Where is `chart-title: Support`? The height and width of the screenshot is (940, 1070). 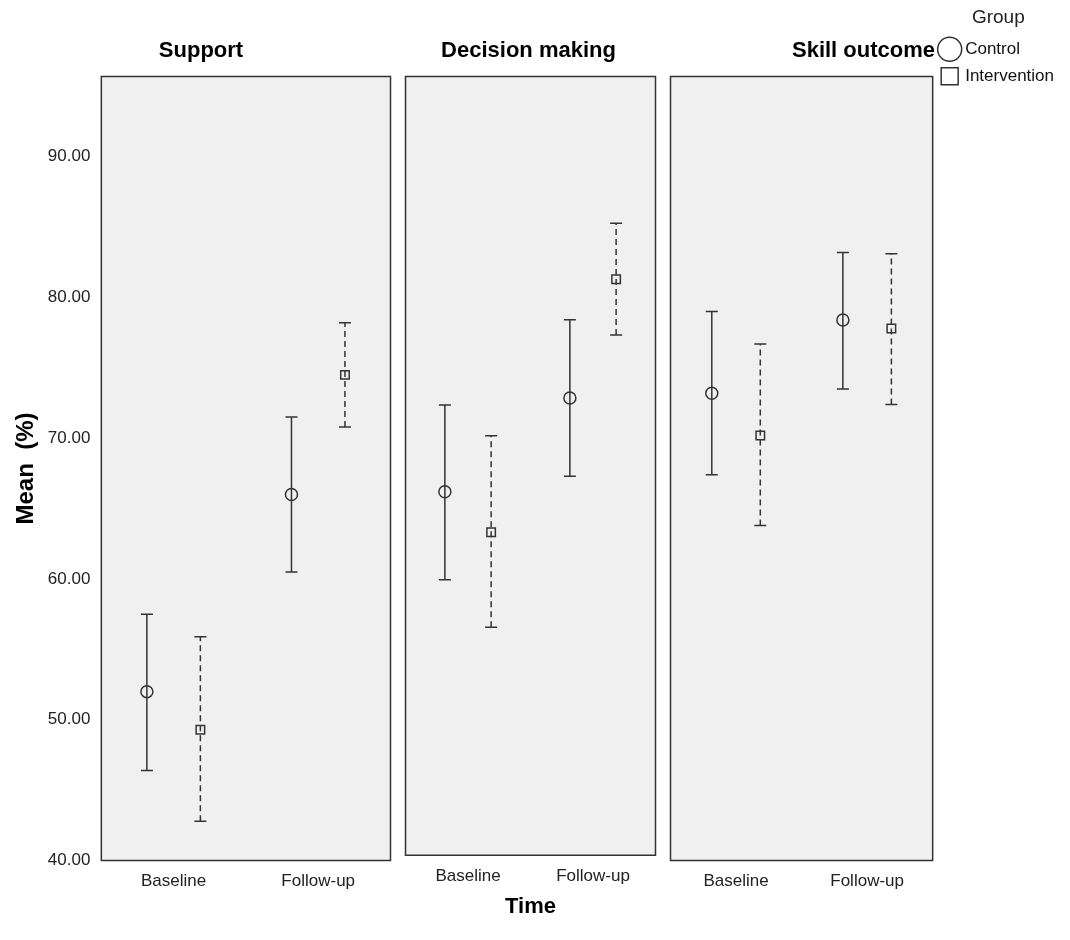 chart-title: Support is located at coordinates (201, 50).